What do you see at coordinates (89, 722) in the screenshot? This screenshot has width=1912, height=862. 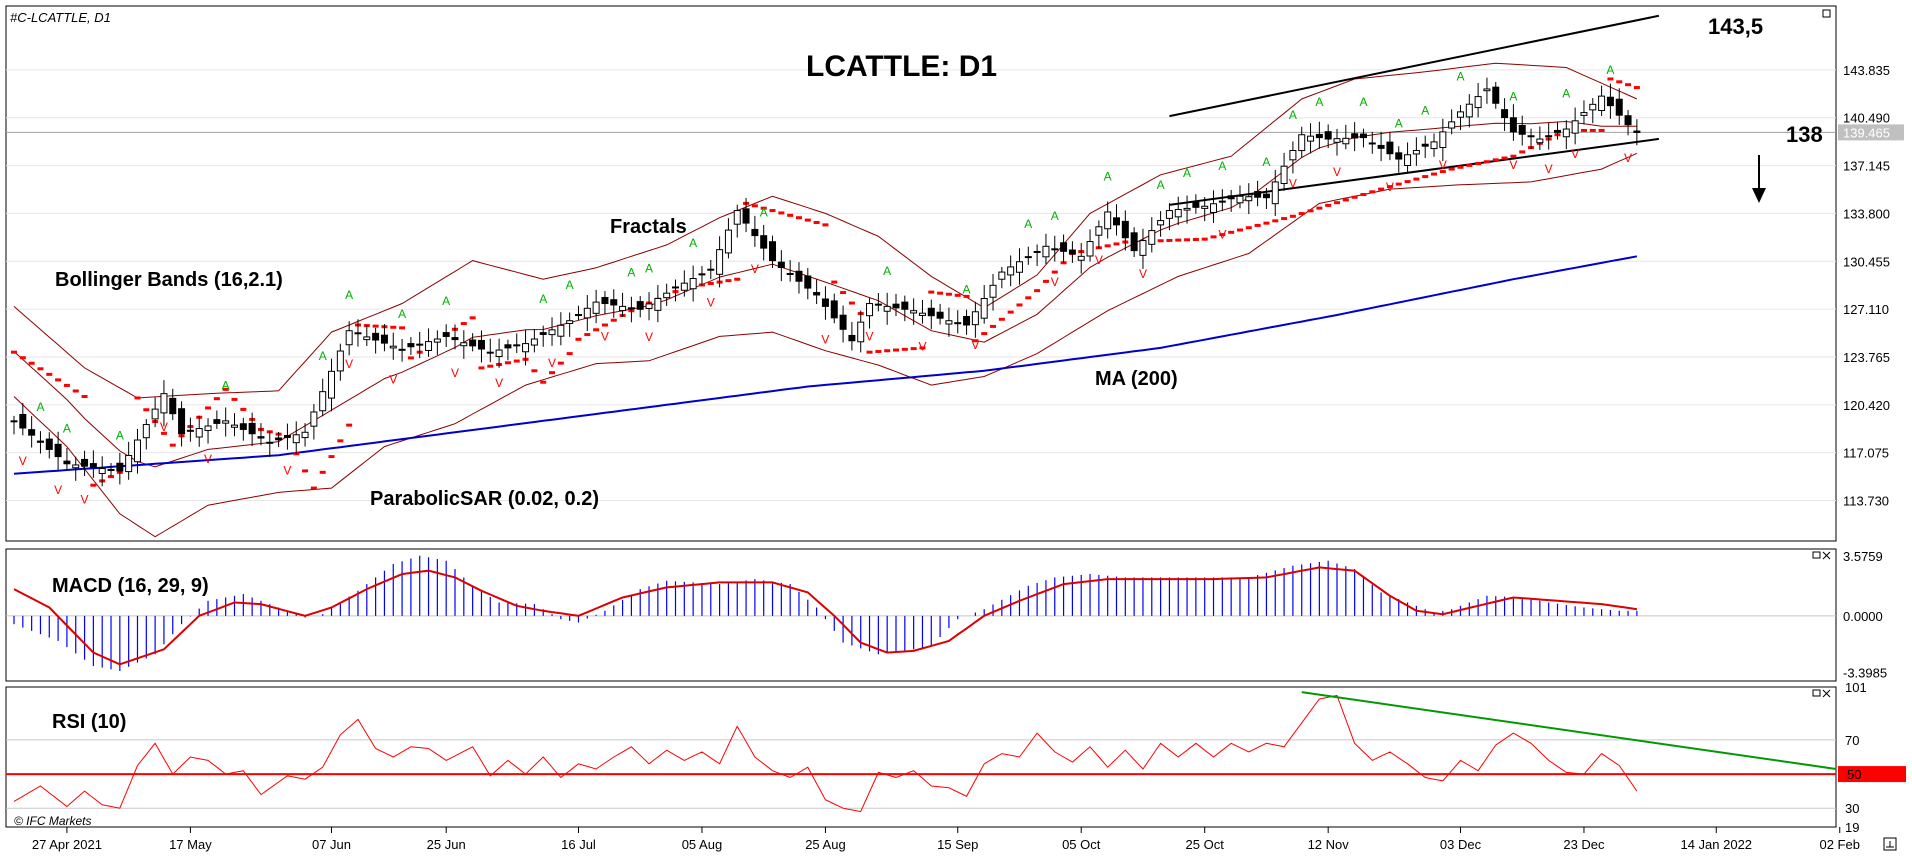 I see `rsi-title: RSI (10)` at bounding box center [89, 722].